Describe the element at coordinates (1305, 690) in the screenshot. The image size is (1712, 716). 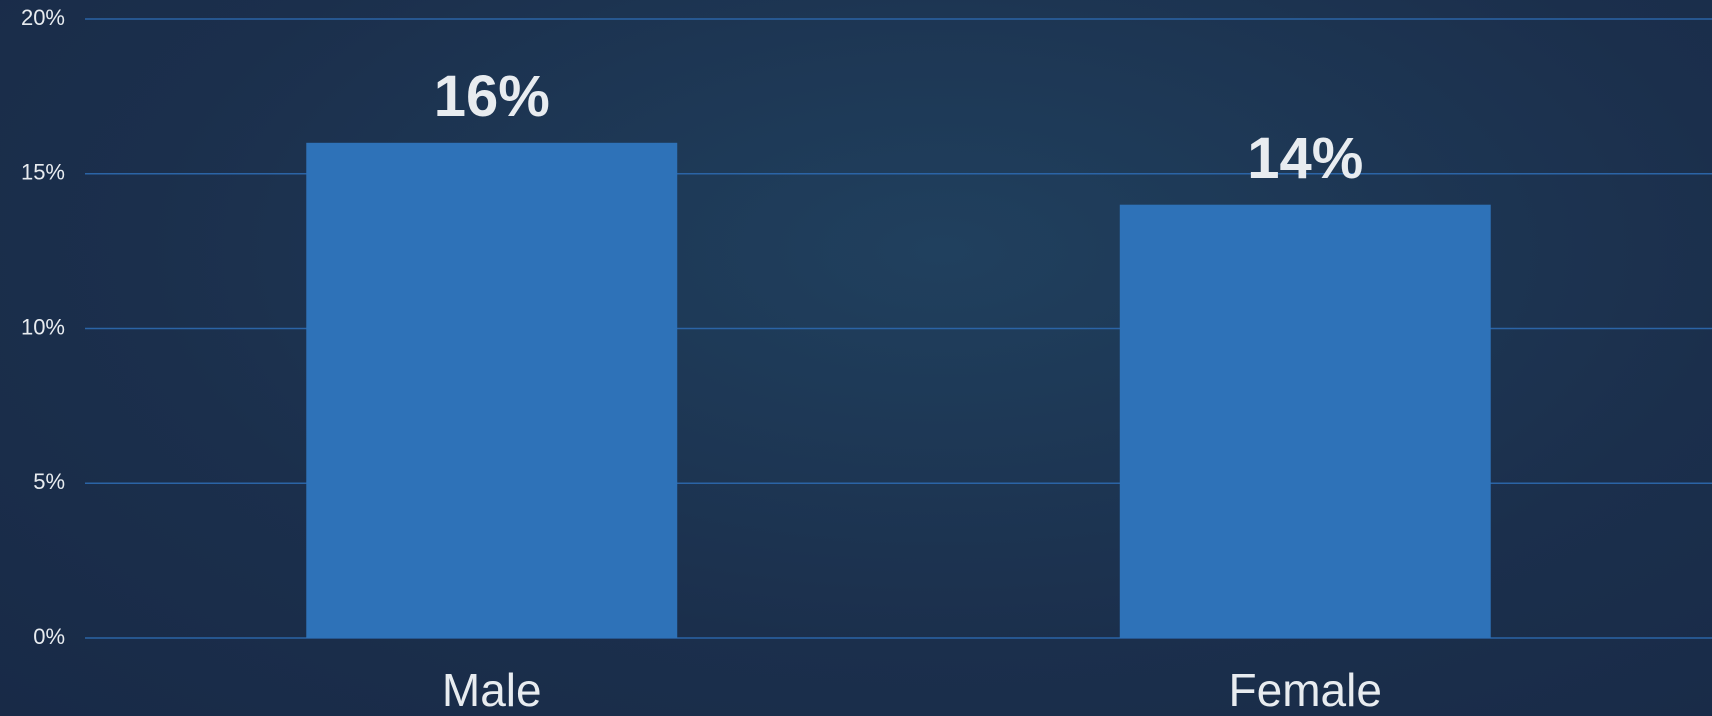
I see `x-tick-label: Female` at that location.